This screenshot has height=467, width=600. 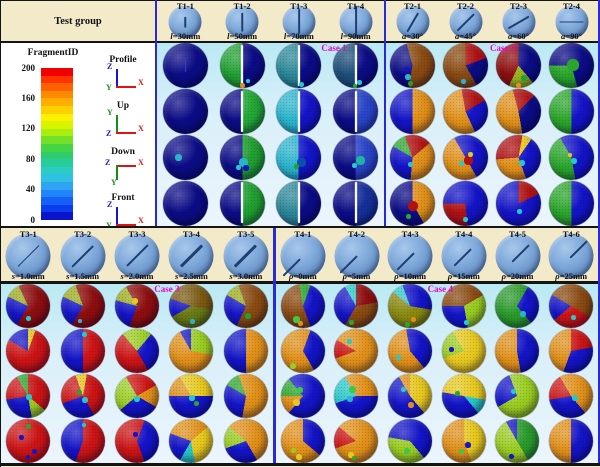 What do you see at coordinates (412, 276) in the screenshot?
I see `param-value: =10mm` at bounding box center [412, 276].